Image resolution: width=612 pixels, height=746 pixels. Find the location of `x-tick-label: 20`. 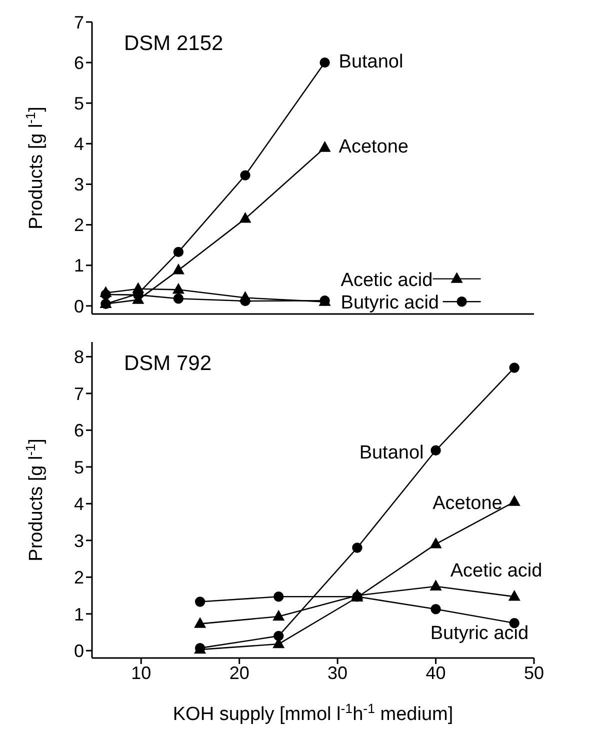

x-tick-label: 20 is located at coordinates (239, 672).